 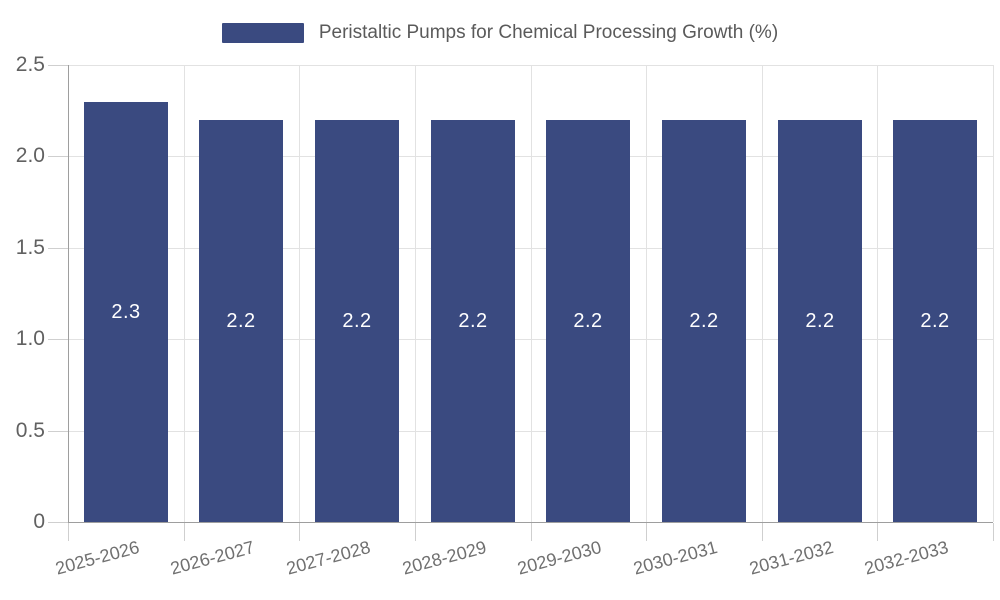 I want to click on bar-2031-2032: 2.2, so click(x=820, y=321).